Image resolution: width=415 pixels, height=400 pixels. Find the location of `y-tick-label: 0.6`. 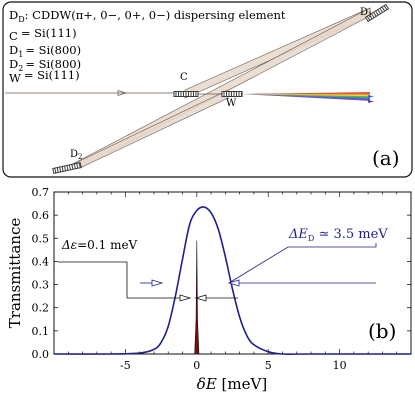

y-tick-label: 0.6 is located at coordinates (41, 215).